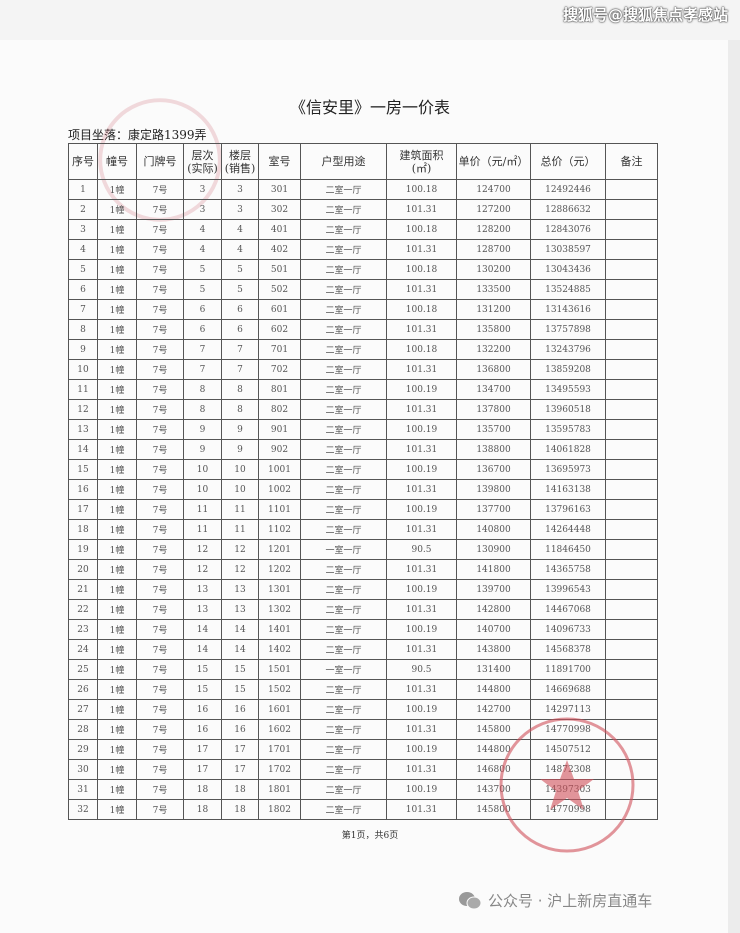  I want to click on table-row: 14 1幢 7号 9 9 902 二室一厅 101.31 138800 14061828, so click(363, 449).